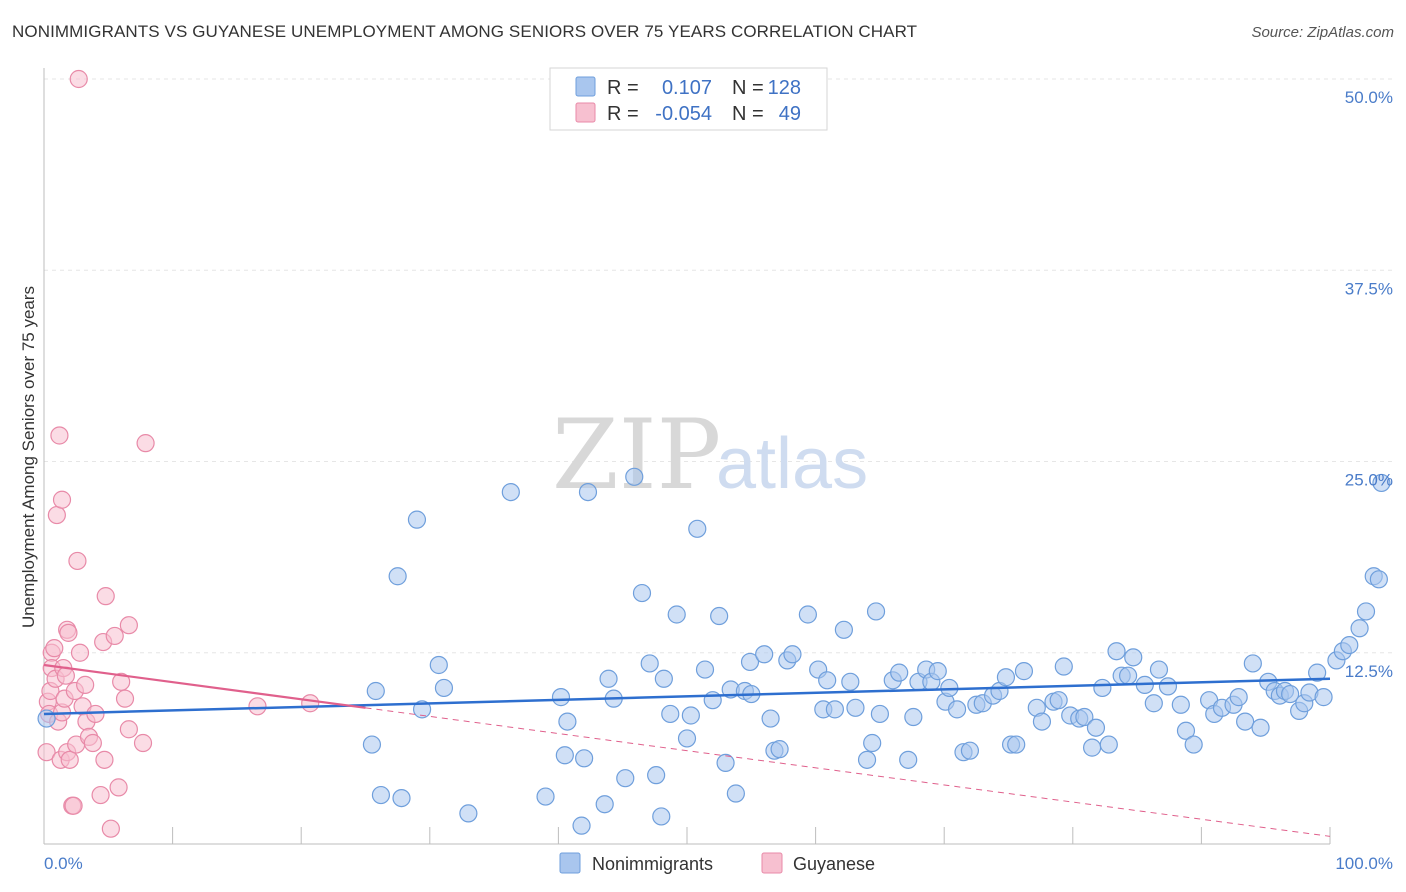  What do you see at coordinates (848, 772) in the screenshot?
I see `guyanese-trend-line-dashed` at bounding box center [848, 772].